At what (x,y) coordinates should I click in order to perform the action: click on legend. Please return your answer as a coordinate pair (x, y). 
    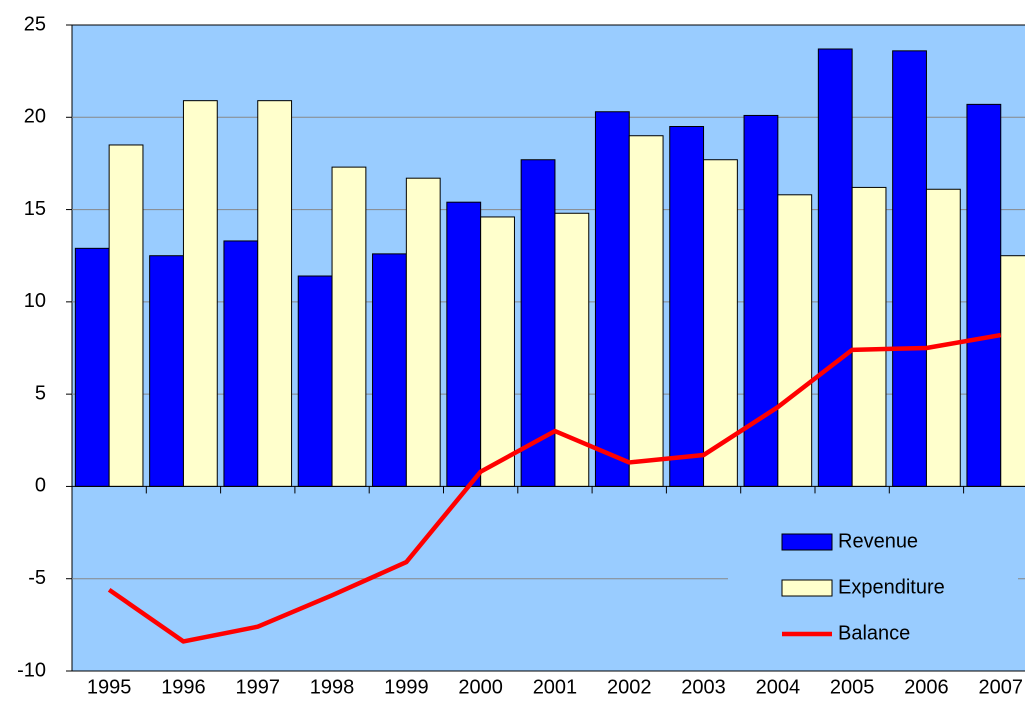
    Looking at the image, I should click on (873, 588).